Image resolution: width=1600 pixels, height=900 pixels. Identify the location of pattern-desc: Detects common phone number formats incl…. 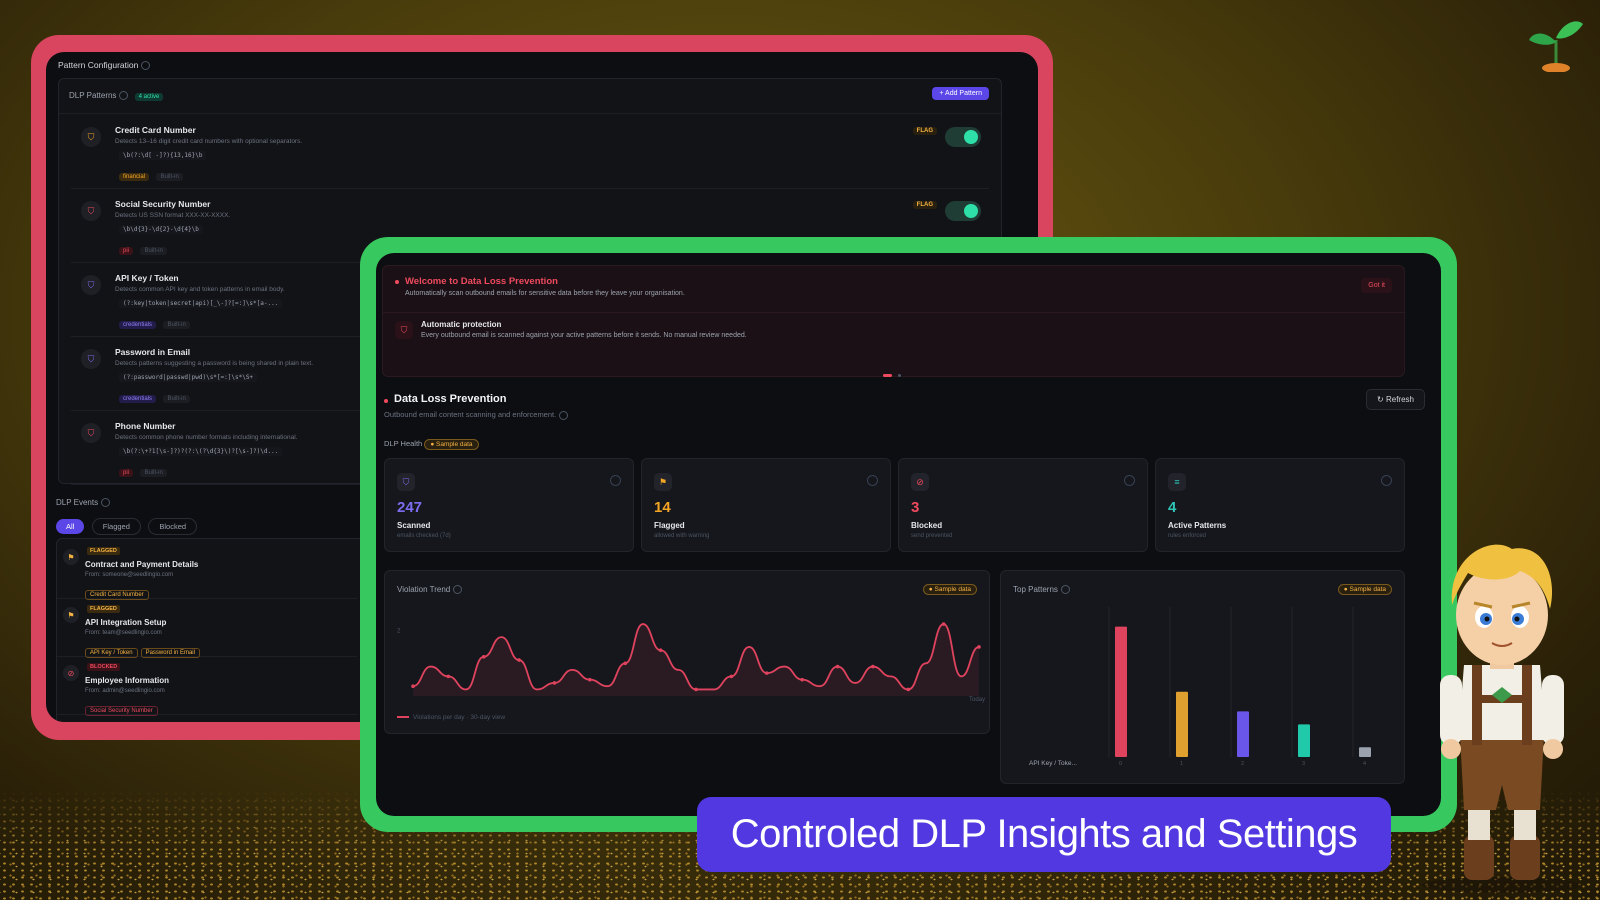
(206, 437).